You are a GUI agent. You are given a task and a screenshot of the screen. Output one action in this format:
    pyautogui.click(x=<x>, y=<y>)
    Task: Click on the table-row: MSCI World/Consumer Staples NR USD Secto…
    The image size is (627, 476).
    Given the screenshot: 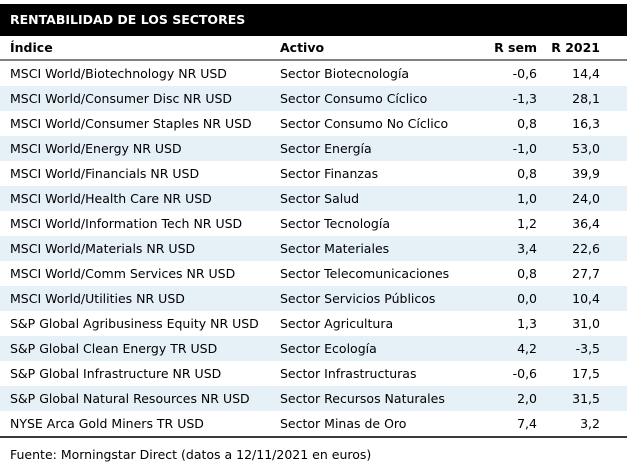 What is the action you would take?
    pyautogui.click(x=313, y=123)
    